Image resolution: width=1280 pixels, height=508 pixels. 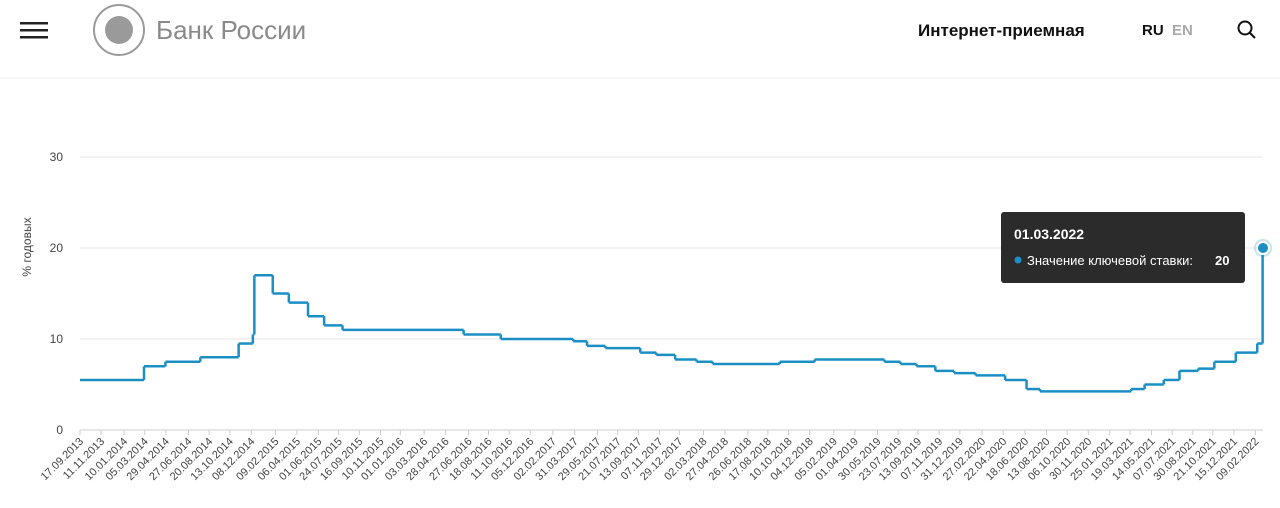 I want to click on menu-button, so click(x=34, y=30).